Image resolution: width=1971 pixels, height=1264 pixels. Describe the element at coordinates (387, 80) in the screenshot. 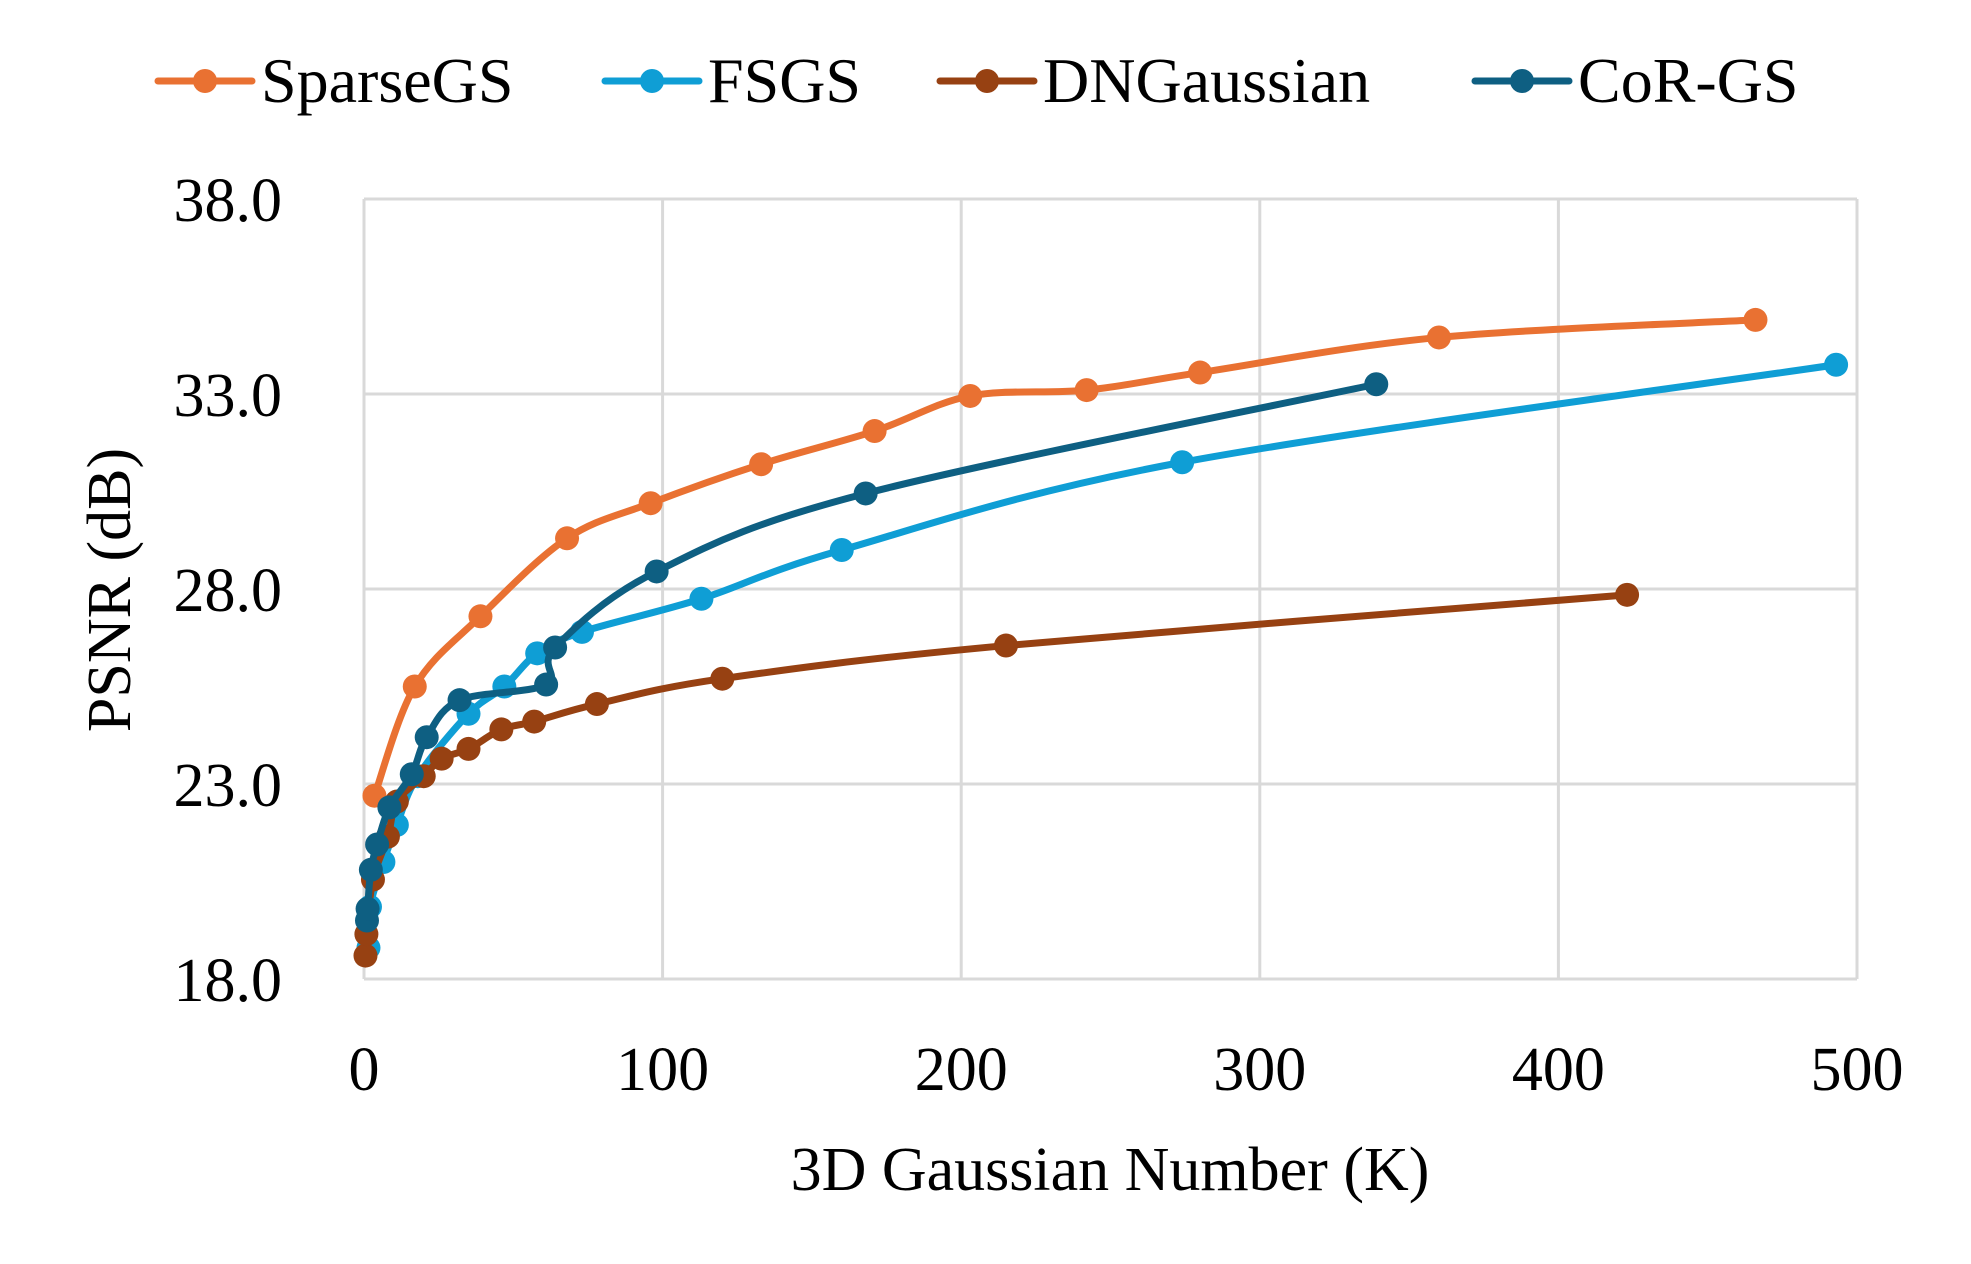

I see `legend-label: SparseGS` at that location.